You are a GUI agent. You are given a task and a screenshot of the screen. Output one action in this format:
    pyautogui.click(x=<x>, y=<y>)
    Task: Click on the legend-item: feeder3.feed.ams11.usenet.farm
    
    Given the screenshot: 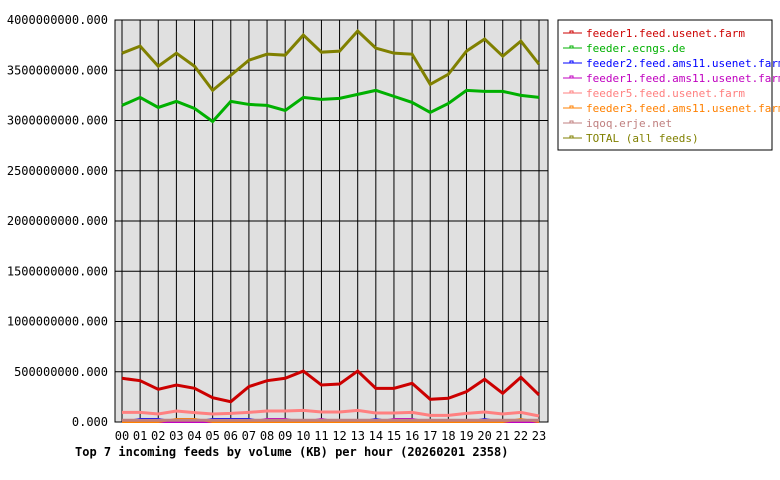 What is the action you would take?
    pyautogui.click(x=671, y=108)
    